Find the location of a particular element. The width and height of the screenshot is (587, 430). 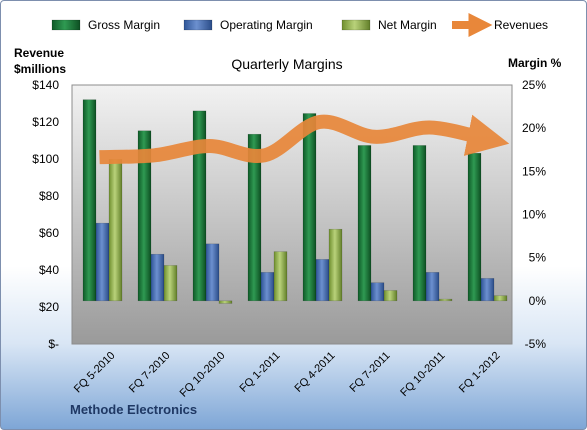

x-axis-tick-label: FQ 10-2011 is located at coordinates (422, 374).